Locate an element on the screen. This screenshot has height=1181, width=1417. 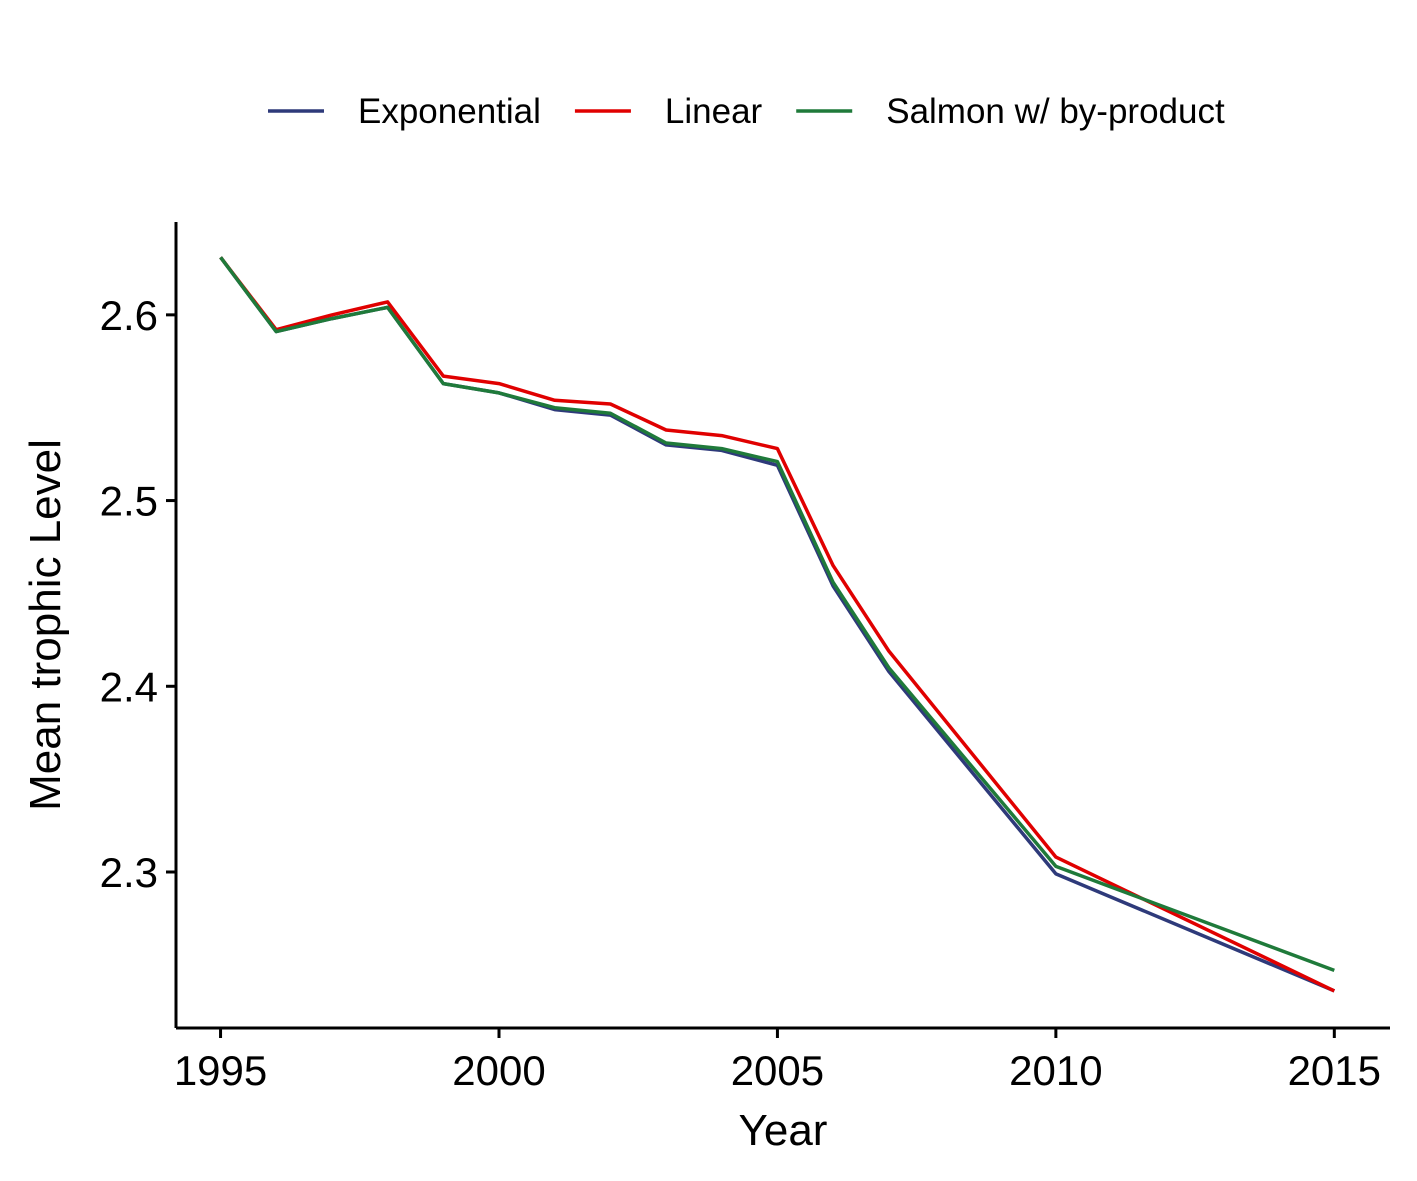
x-tick-label: 2005 is located at coordinates (777, 1070).